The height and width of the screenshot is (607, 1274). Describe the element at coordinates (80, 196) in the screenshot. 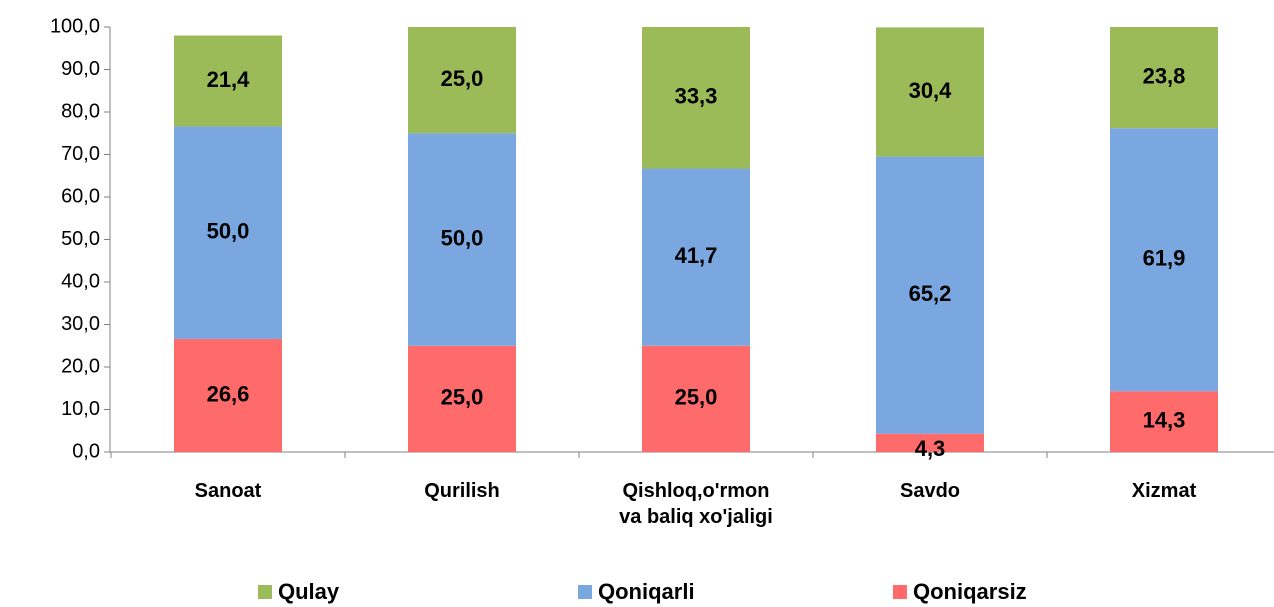

I see `y-tick-label: 60,0` at that location.